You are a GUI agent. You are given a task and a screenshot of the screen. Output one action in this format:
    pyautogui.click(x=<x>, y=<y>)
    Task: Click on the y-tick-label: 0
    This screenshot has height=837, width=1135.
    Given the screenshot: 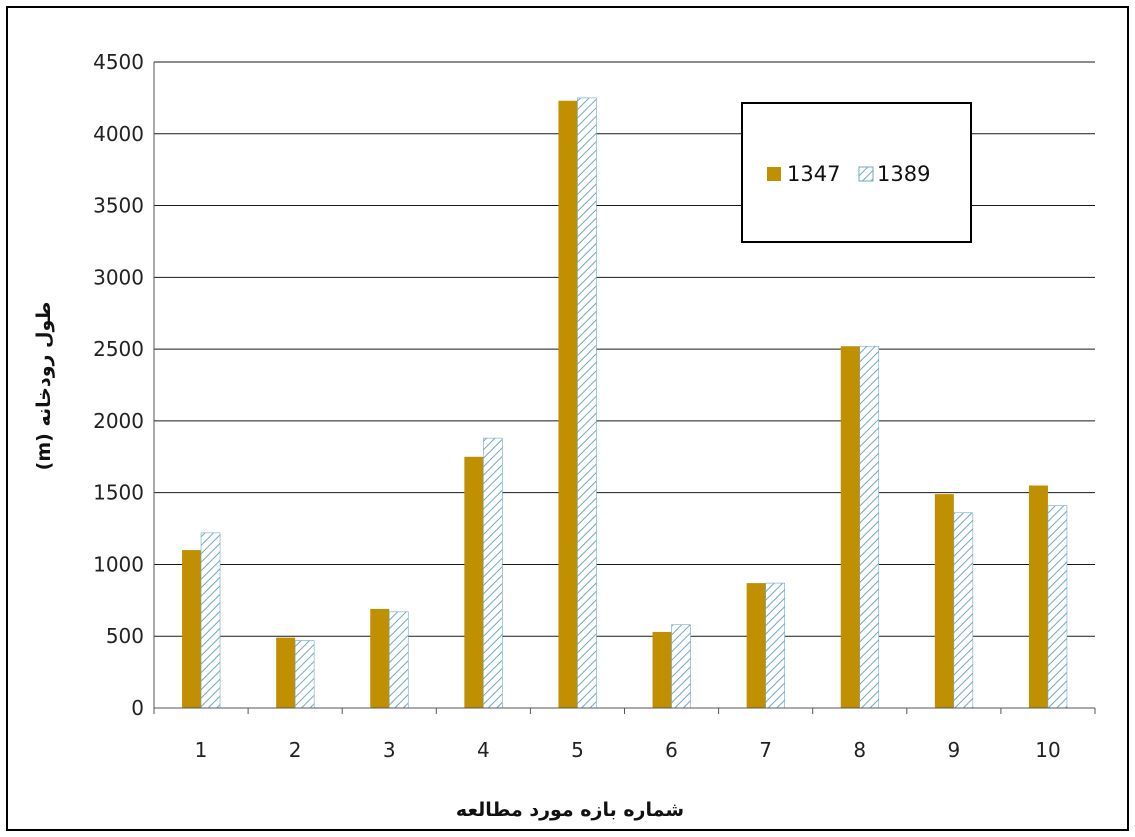 What is the action you would take?
    pyautogui.click(x=137, y=708)
    